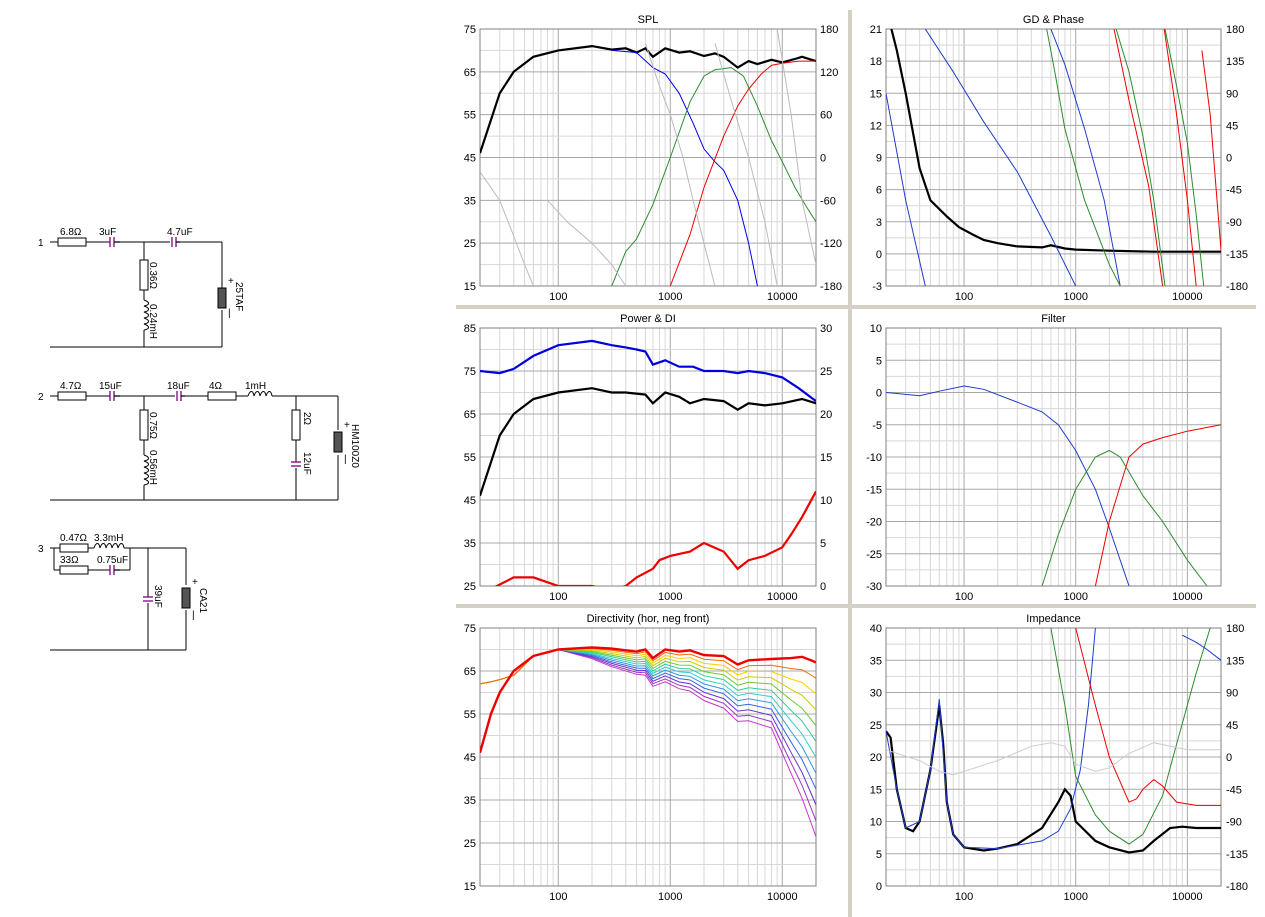 This screenshot has height=917, width=1265. I want to click on panel-divider, so click(856, 307).